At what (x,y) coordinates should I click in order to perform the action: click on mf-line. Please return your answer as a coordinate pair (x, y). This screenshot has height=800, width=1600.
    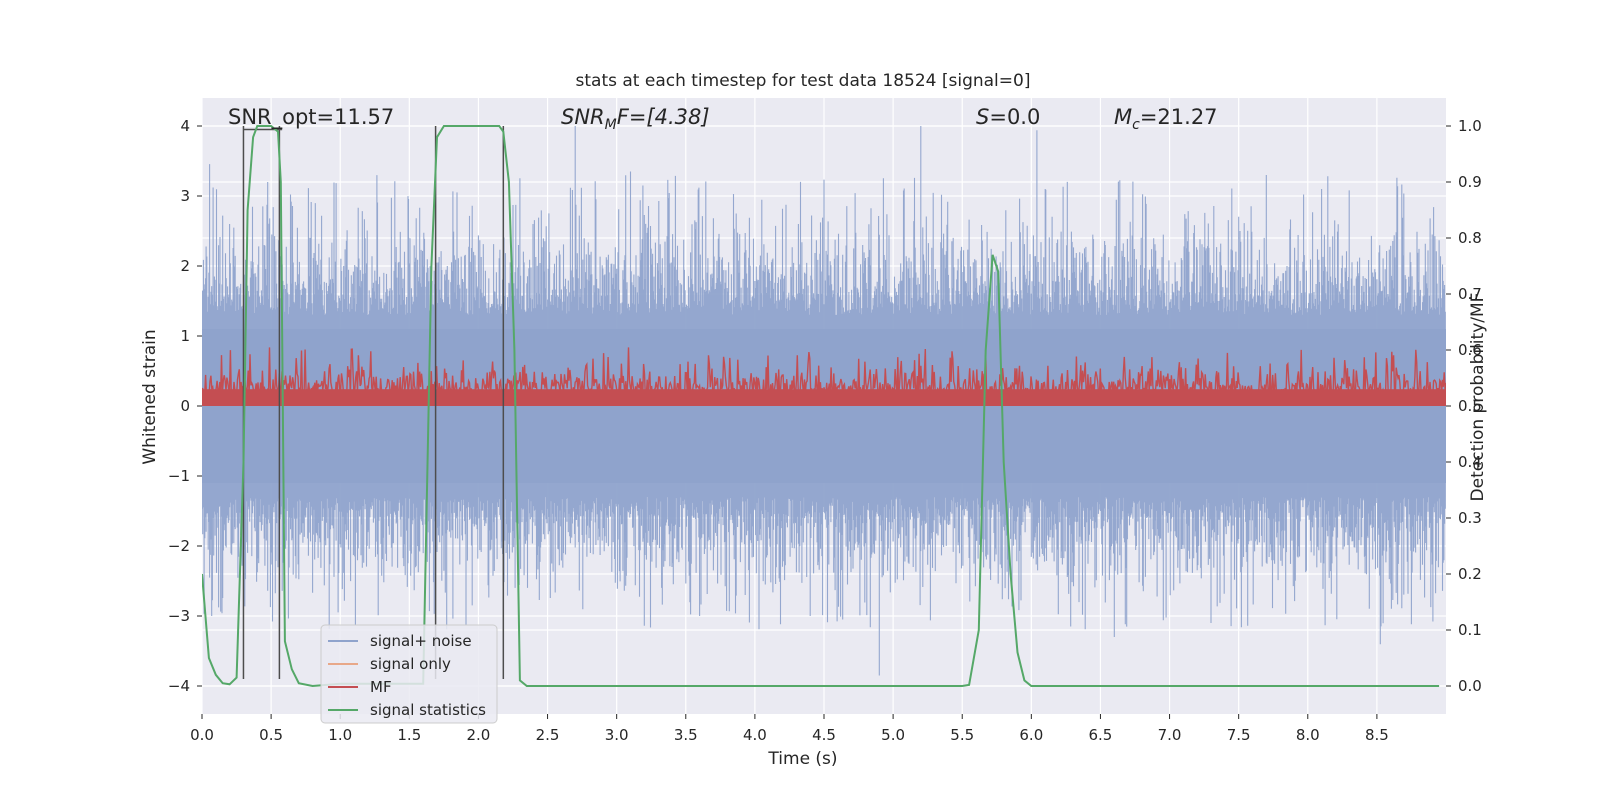
    Looking at the image, I should click on (824, 374).